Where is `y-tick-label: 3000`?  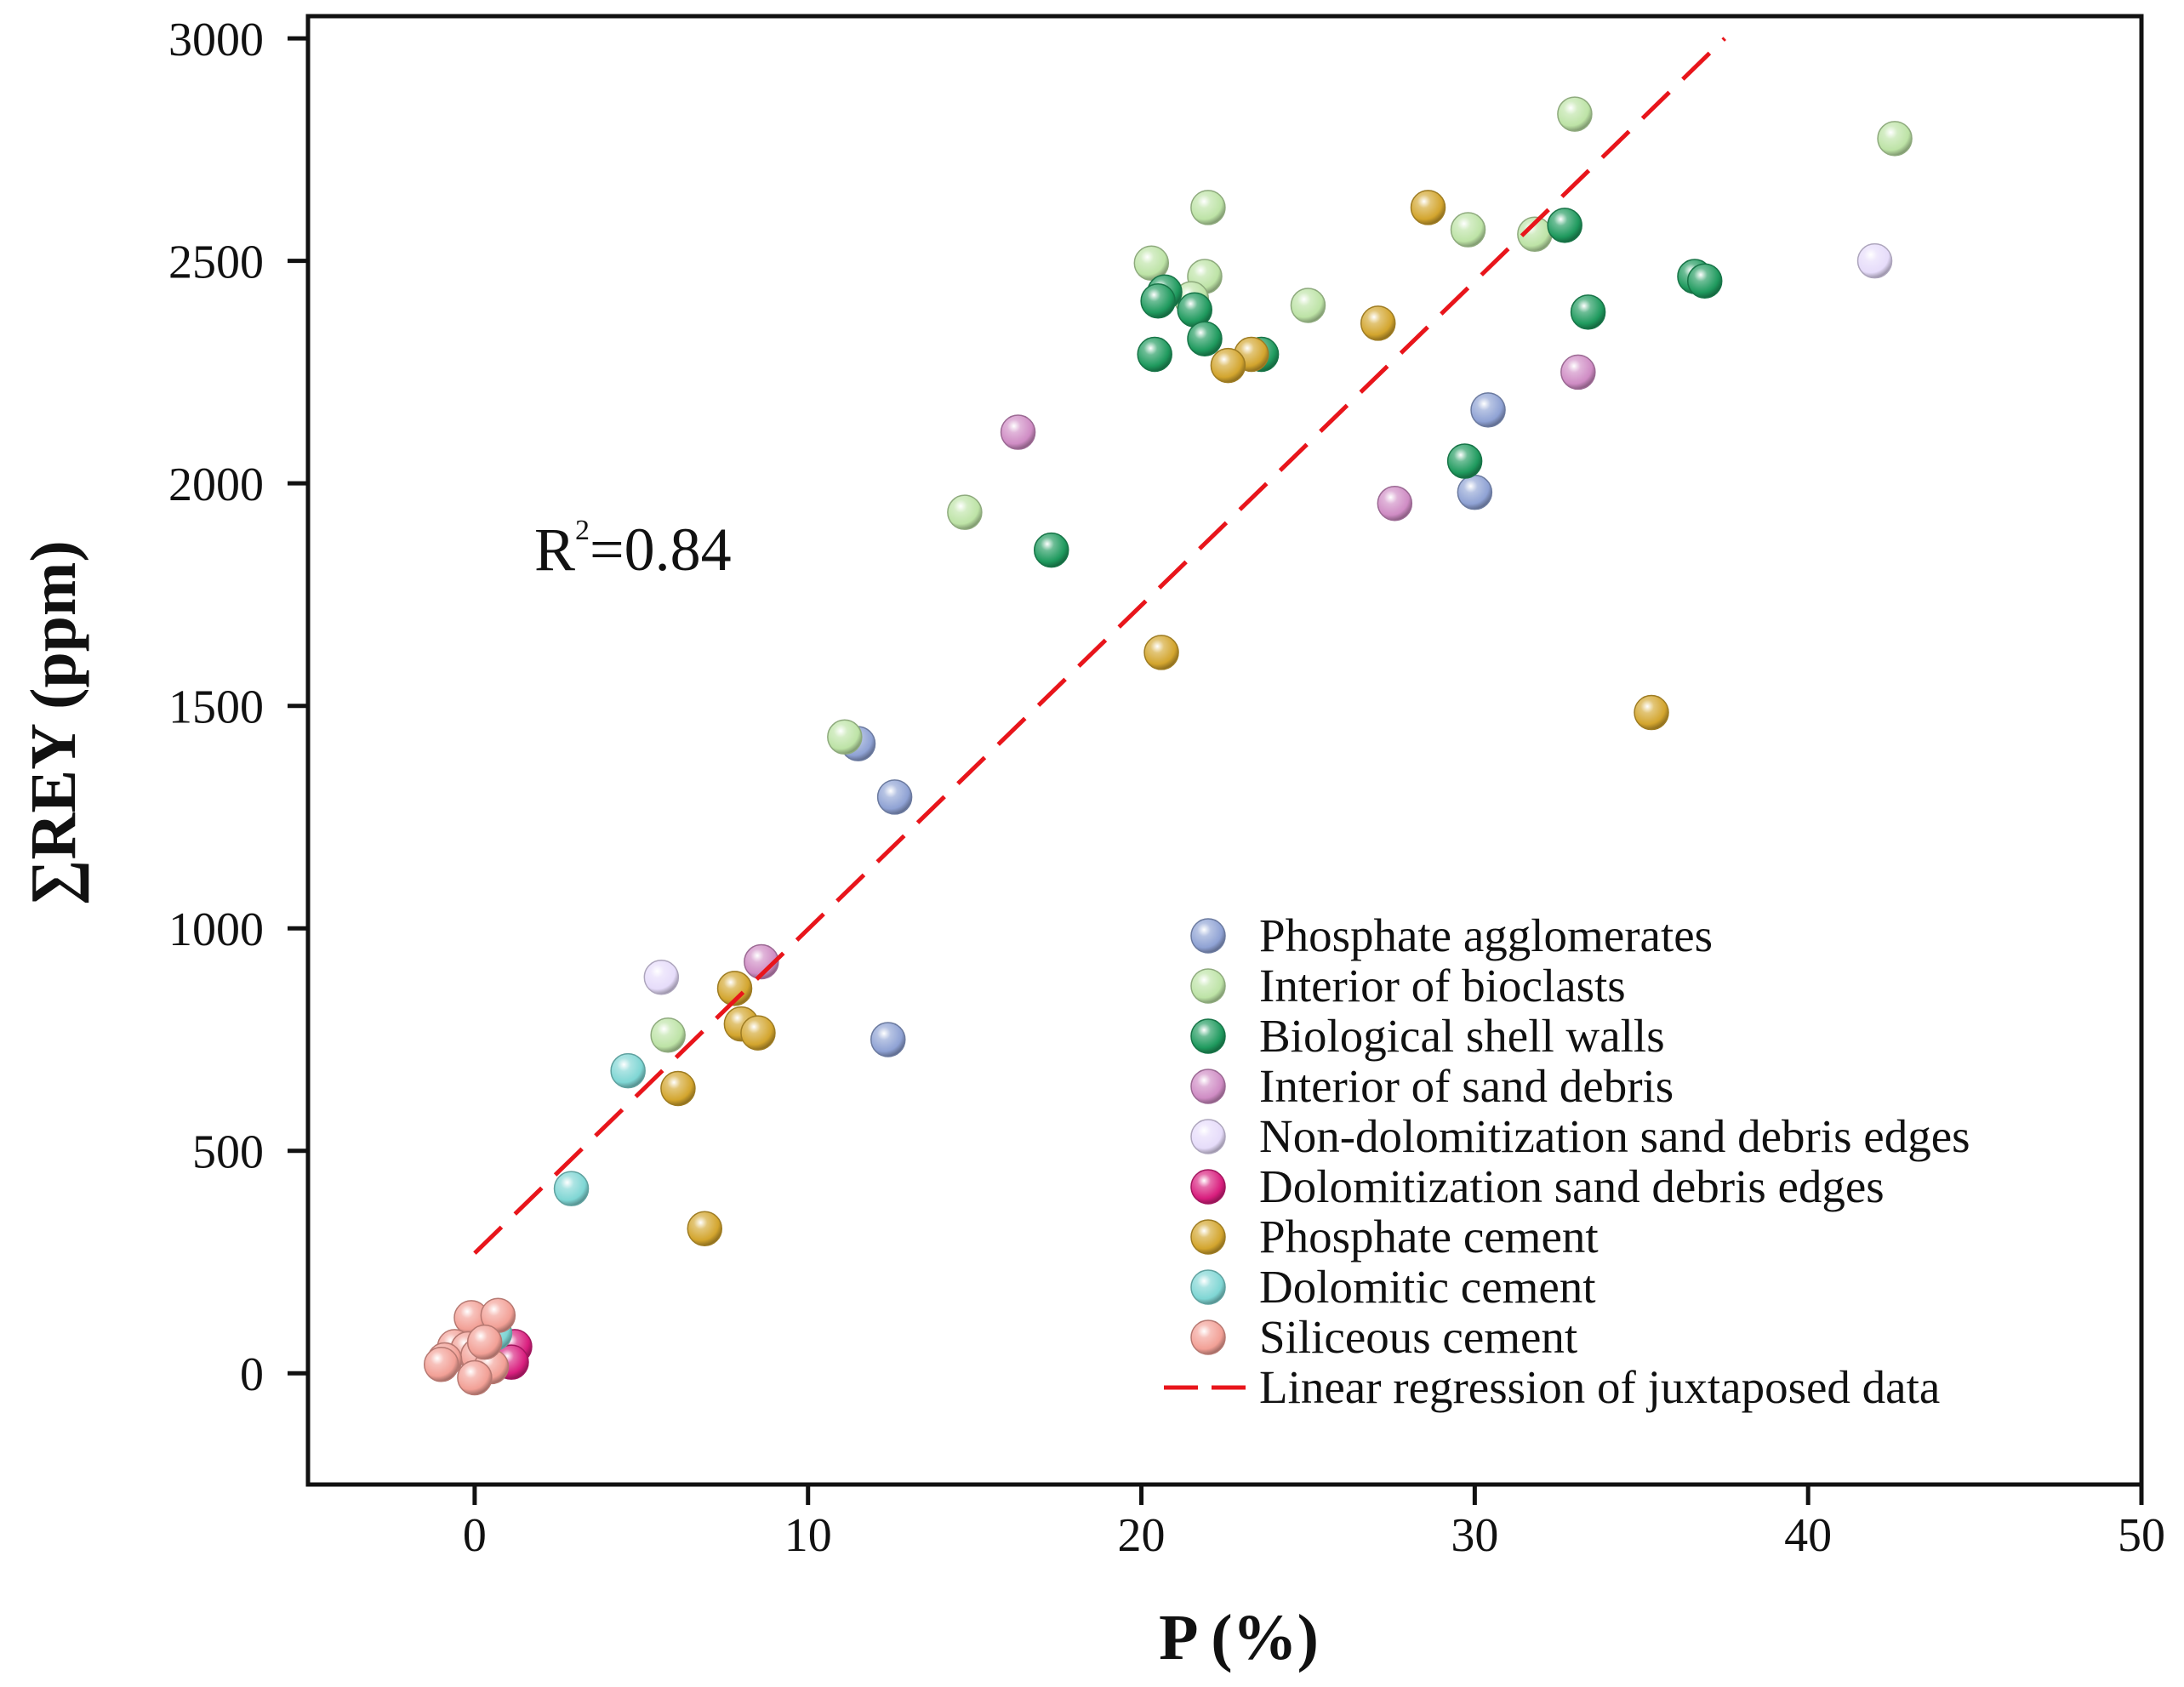
y-tick-label: 3000 is located at coordinates (216, 40).